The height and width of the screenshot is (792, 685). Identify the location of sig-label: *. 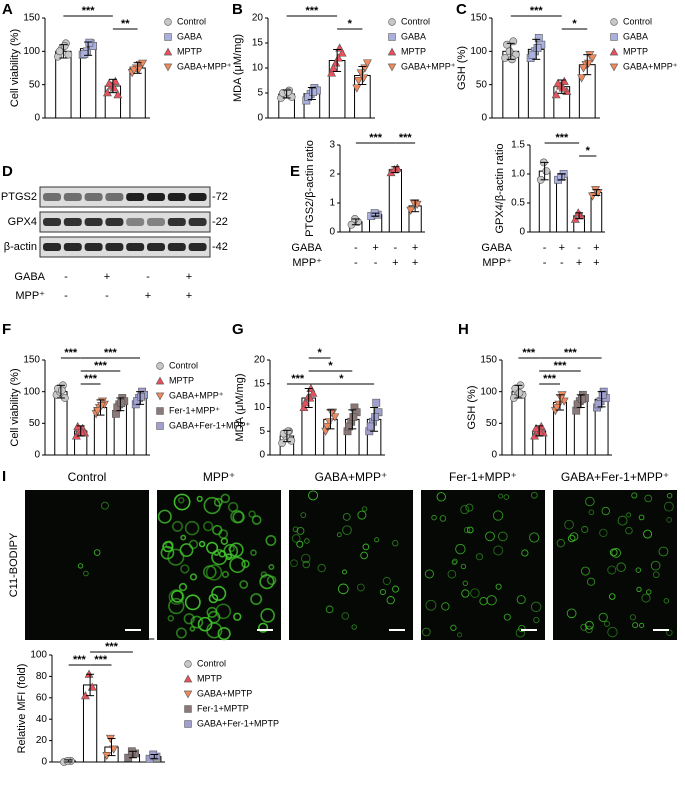
(319, 353).